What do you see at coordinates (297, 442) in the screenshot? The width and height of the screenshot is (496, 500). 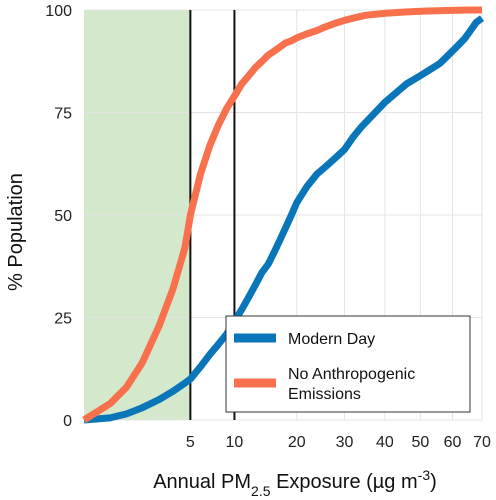 I see `x-tick-label: 20` at bounding box center [297, 442].